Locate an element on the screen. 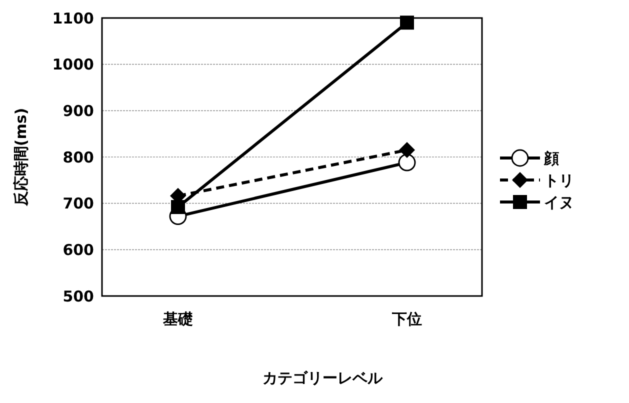 The width and height of the screenshot is (629, 403). y-tick-label: 700 is located at coordinates (78, 203).